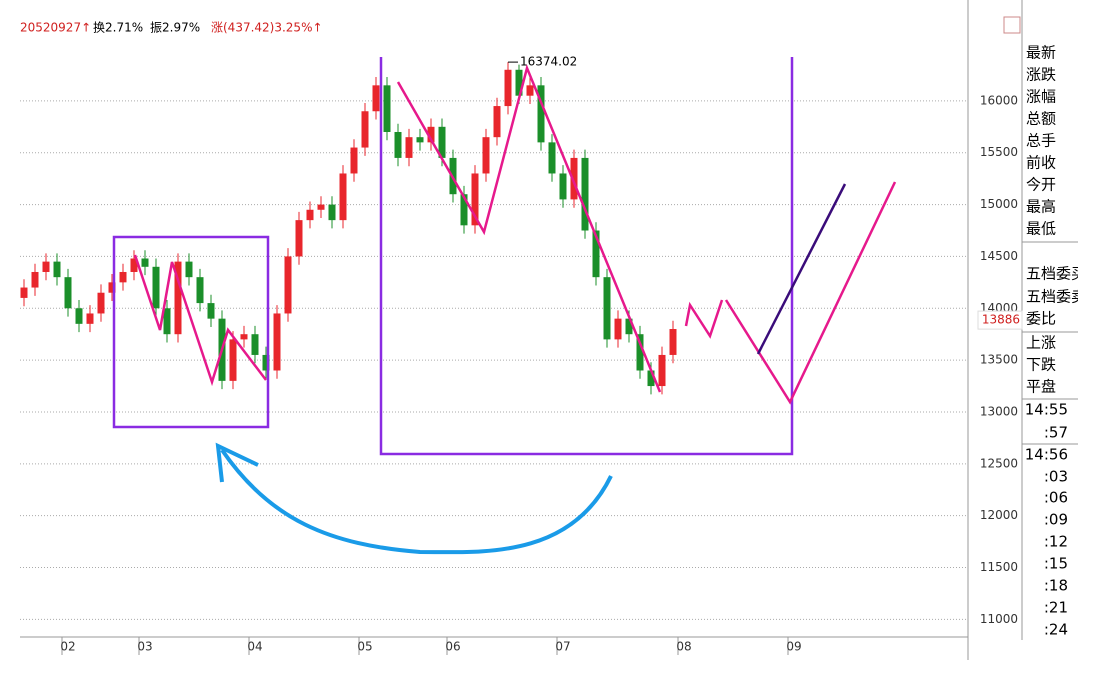 This screenshot has width=1098, height=682. Describe the element at coordinates (1056, 608) in the screenshot. I see `panel-label: :21` at that location.